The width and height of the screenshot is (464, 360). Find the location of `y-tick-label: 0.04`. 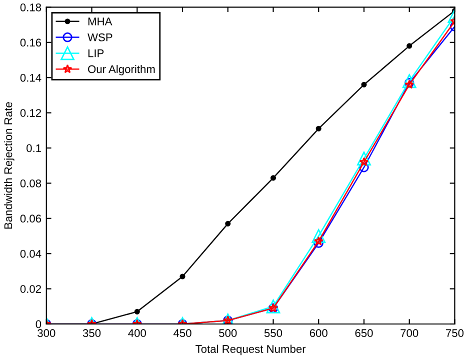

y-tick-label: 0.04 is located at coordinates (31, 254).